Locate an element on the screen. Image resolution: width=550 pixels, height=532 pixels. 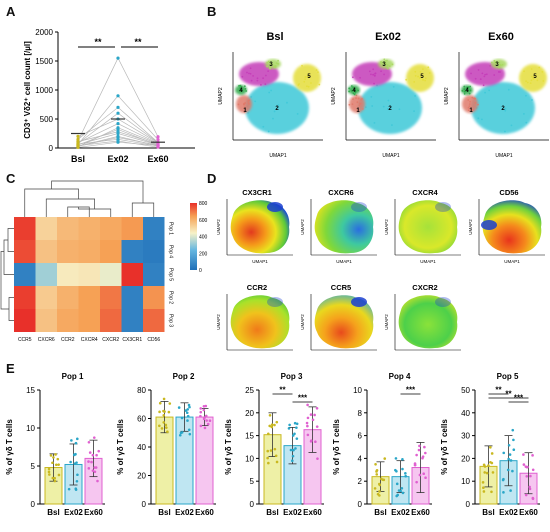
panel-b-xlabel: UMAP1 is located at coordinates (390, 156).